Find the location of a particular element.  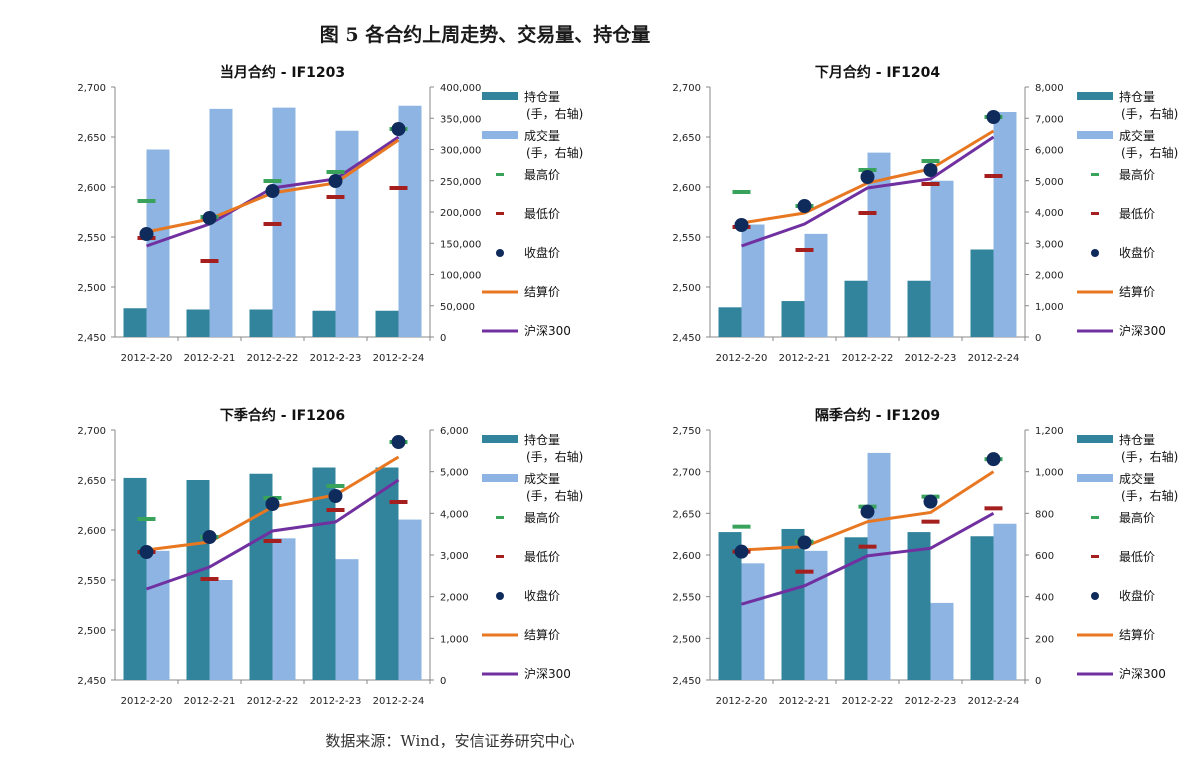

legend-swatch-close is located at coordinates (500, 596).